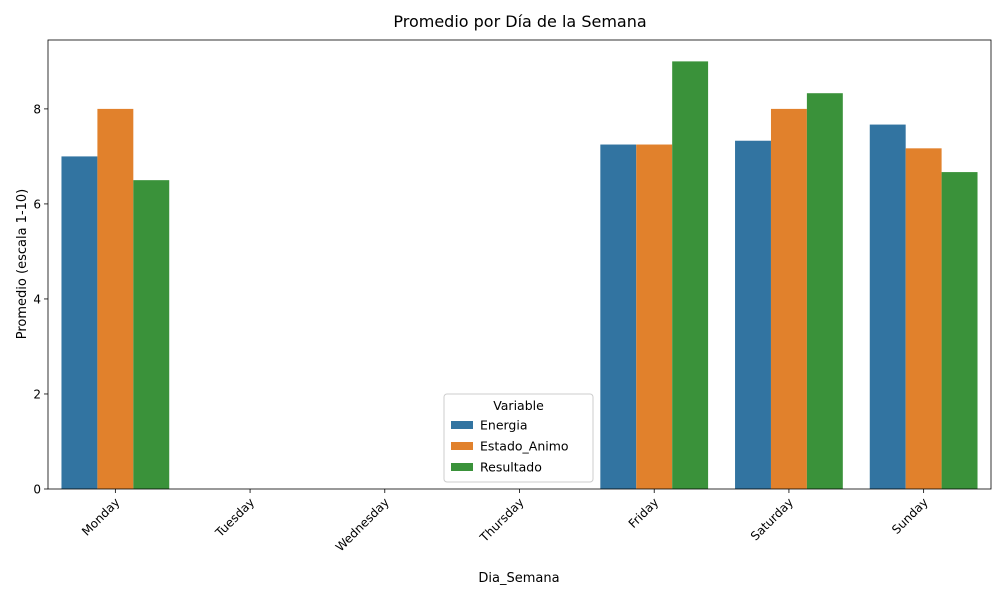 The image size is (1000, 604). I want to click on y-axis-label: Promedio (escala 1-10), so click(22, 264).